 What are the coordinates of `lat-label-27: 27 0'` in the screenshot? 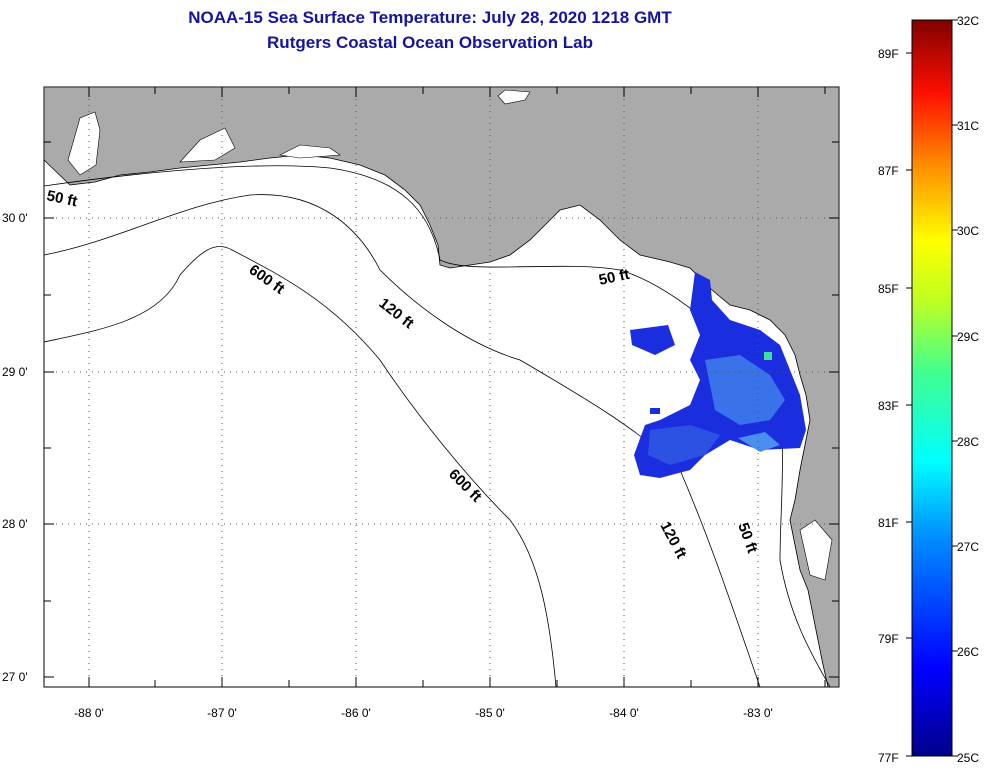 It's located at (15, 677).